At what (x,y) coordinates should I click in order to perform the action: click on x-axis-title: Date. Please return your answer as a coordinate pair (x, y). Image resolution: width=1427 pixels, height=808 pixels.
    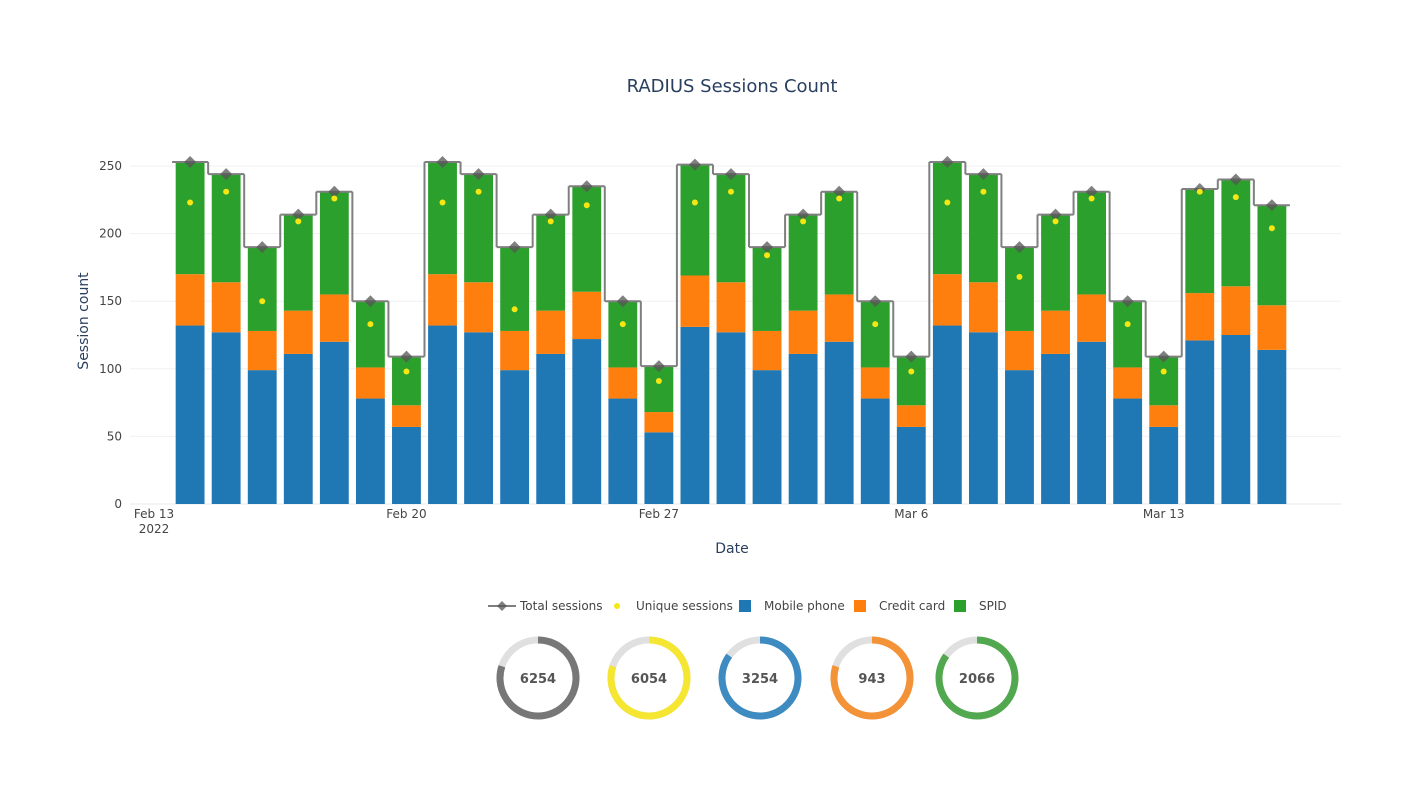
    Looking at the image, I should click on (731, 549).